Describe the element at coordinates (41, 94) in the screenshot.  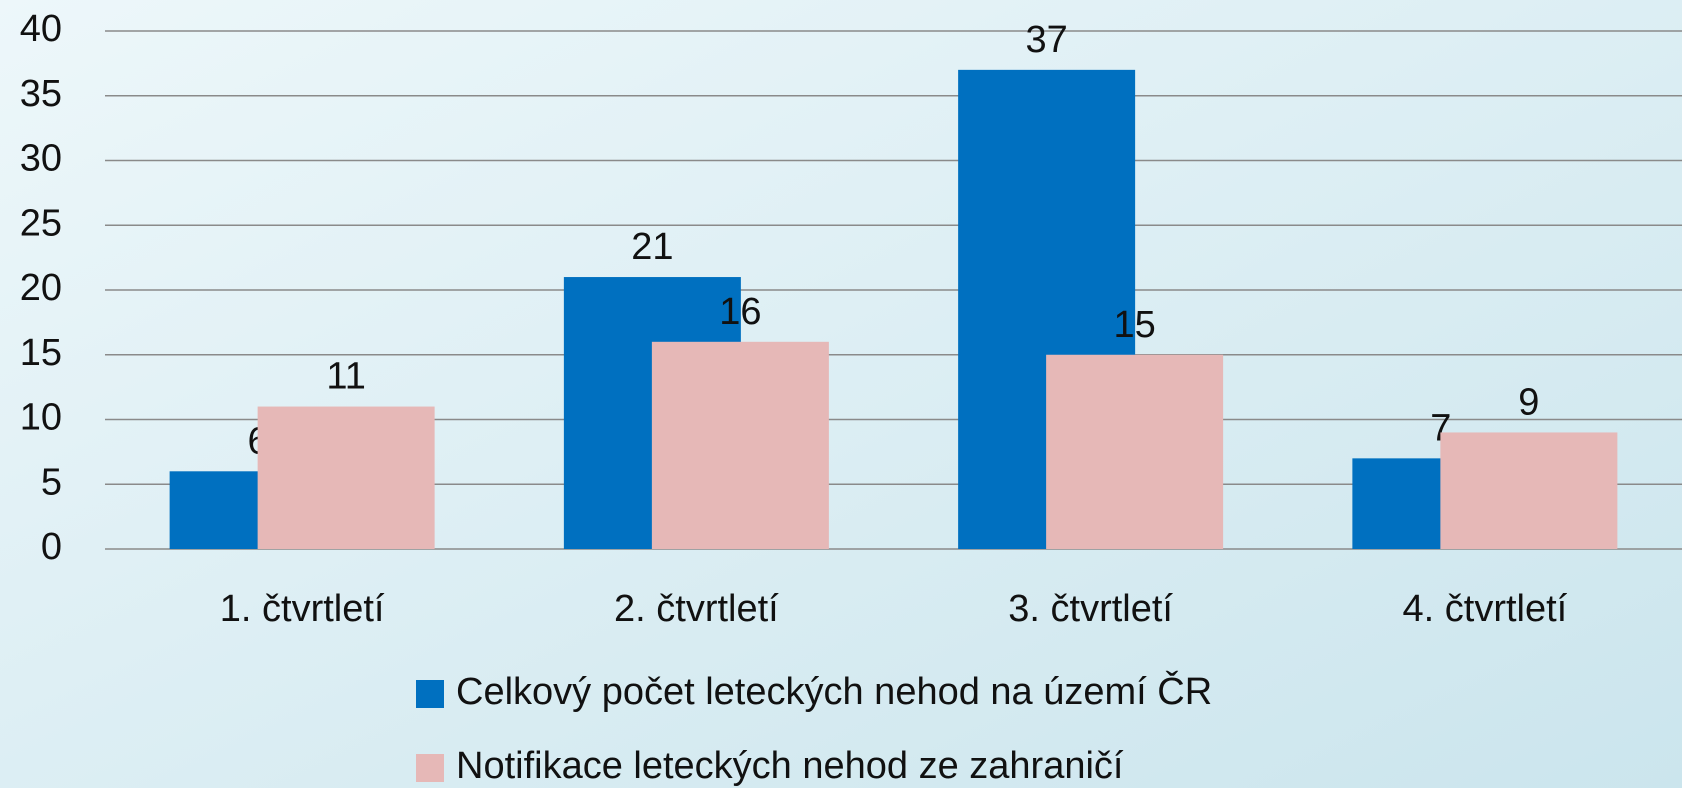
I see `y-tick-label: 35` at that location.